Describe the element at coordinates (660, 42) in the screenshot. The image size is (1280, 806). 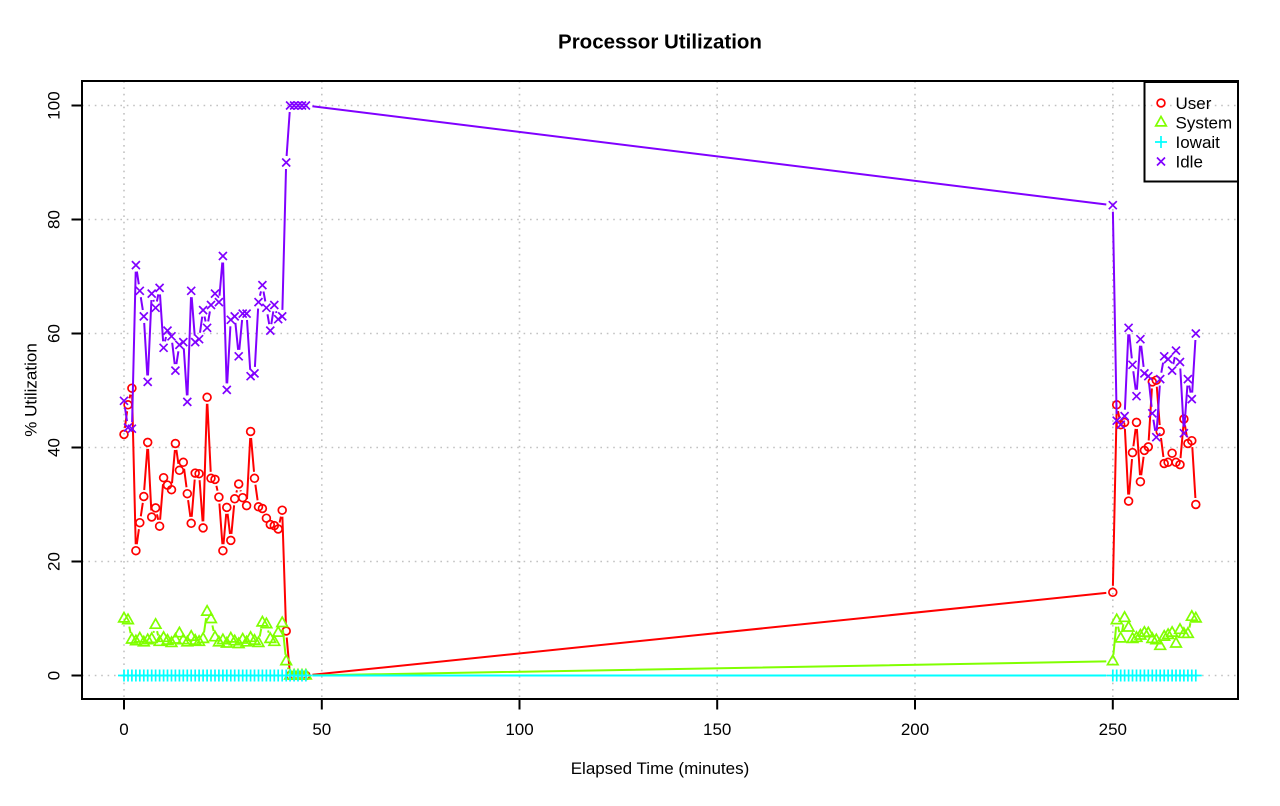
I see `svg-text: Processor Utilization` at that location.